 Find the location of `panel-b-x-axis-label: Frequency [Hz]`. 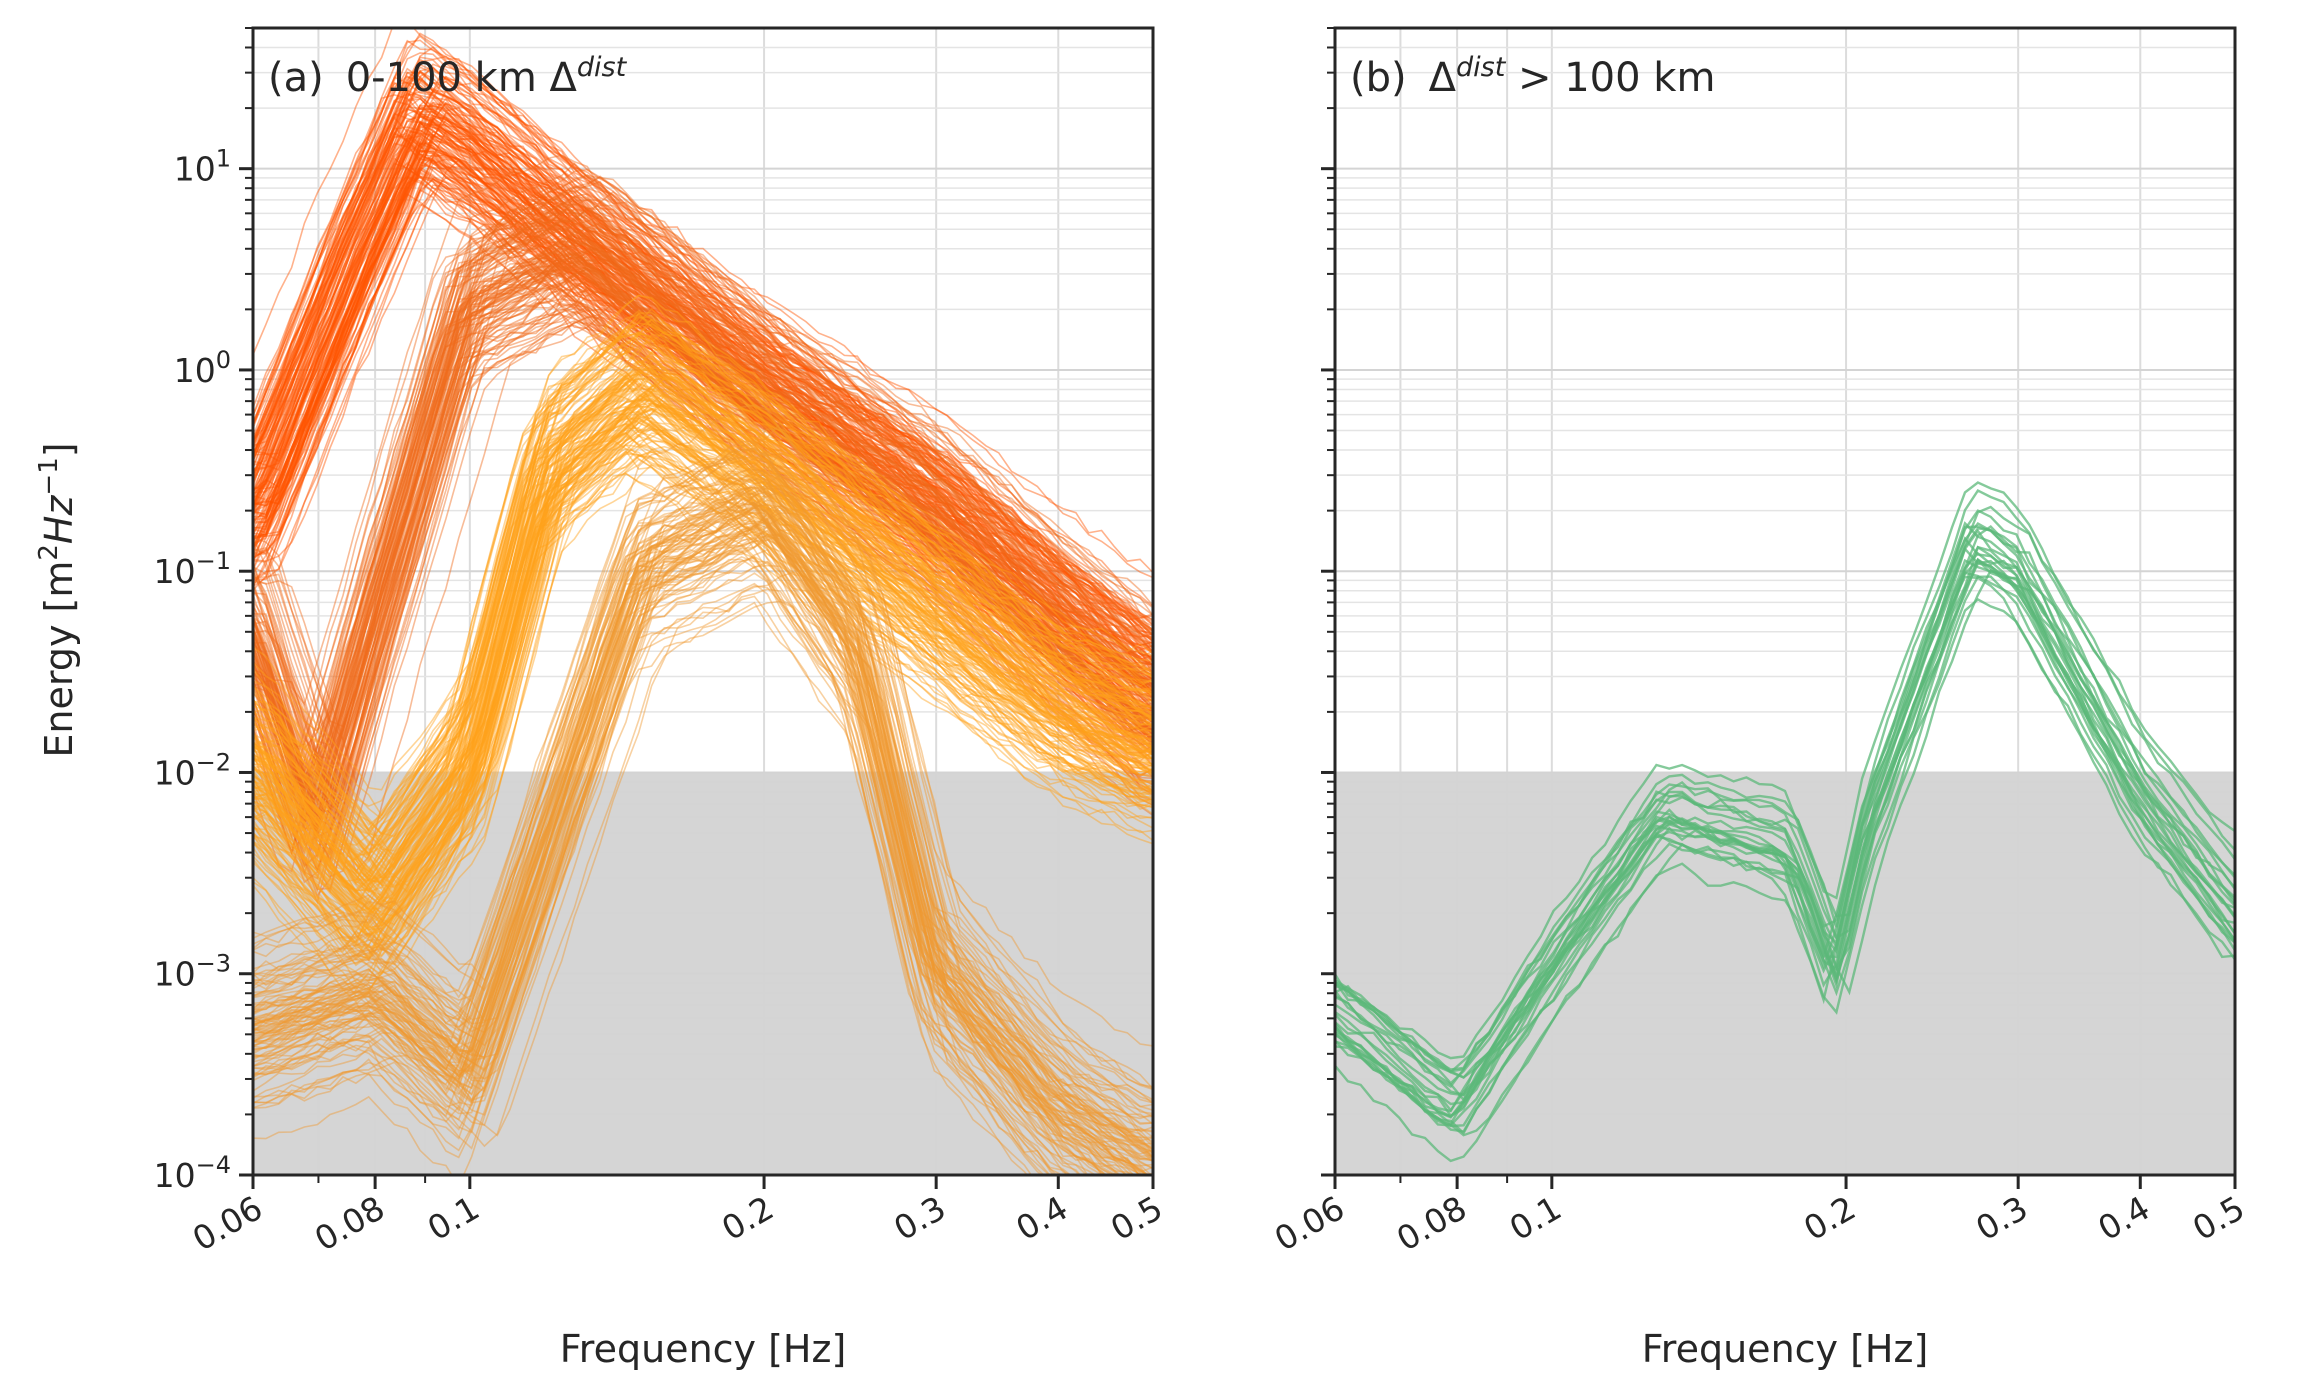

panel-b-x-axis-label: Frequency [Hz] is located at coordinates (1785, 1349).